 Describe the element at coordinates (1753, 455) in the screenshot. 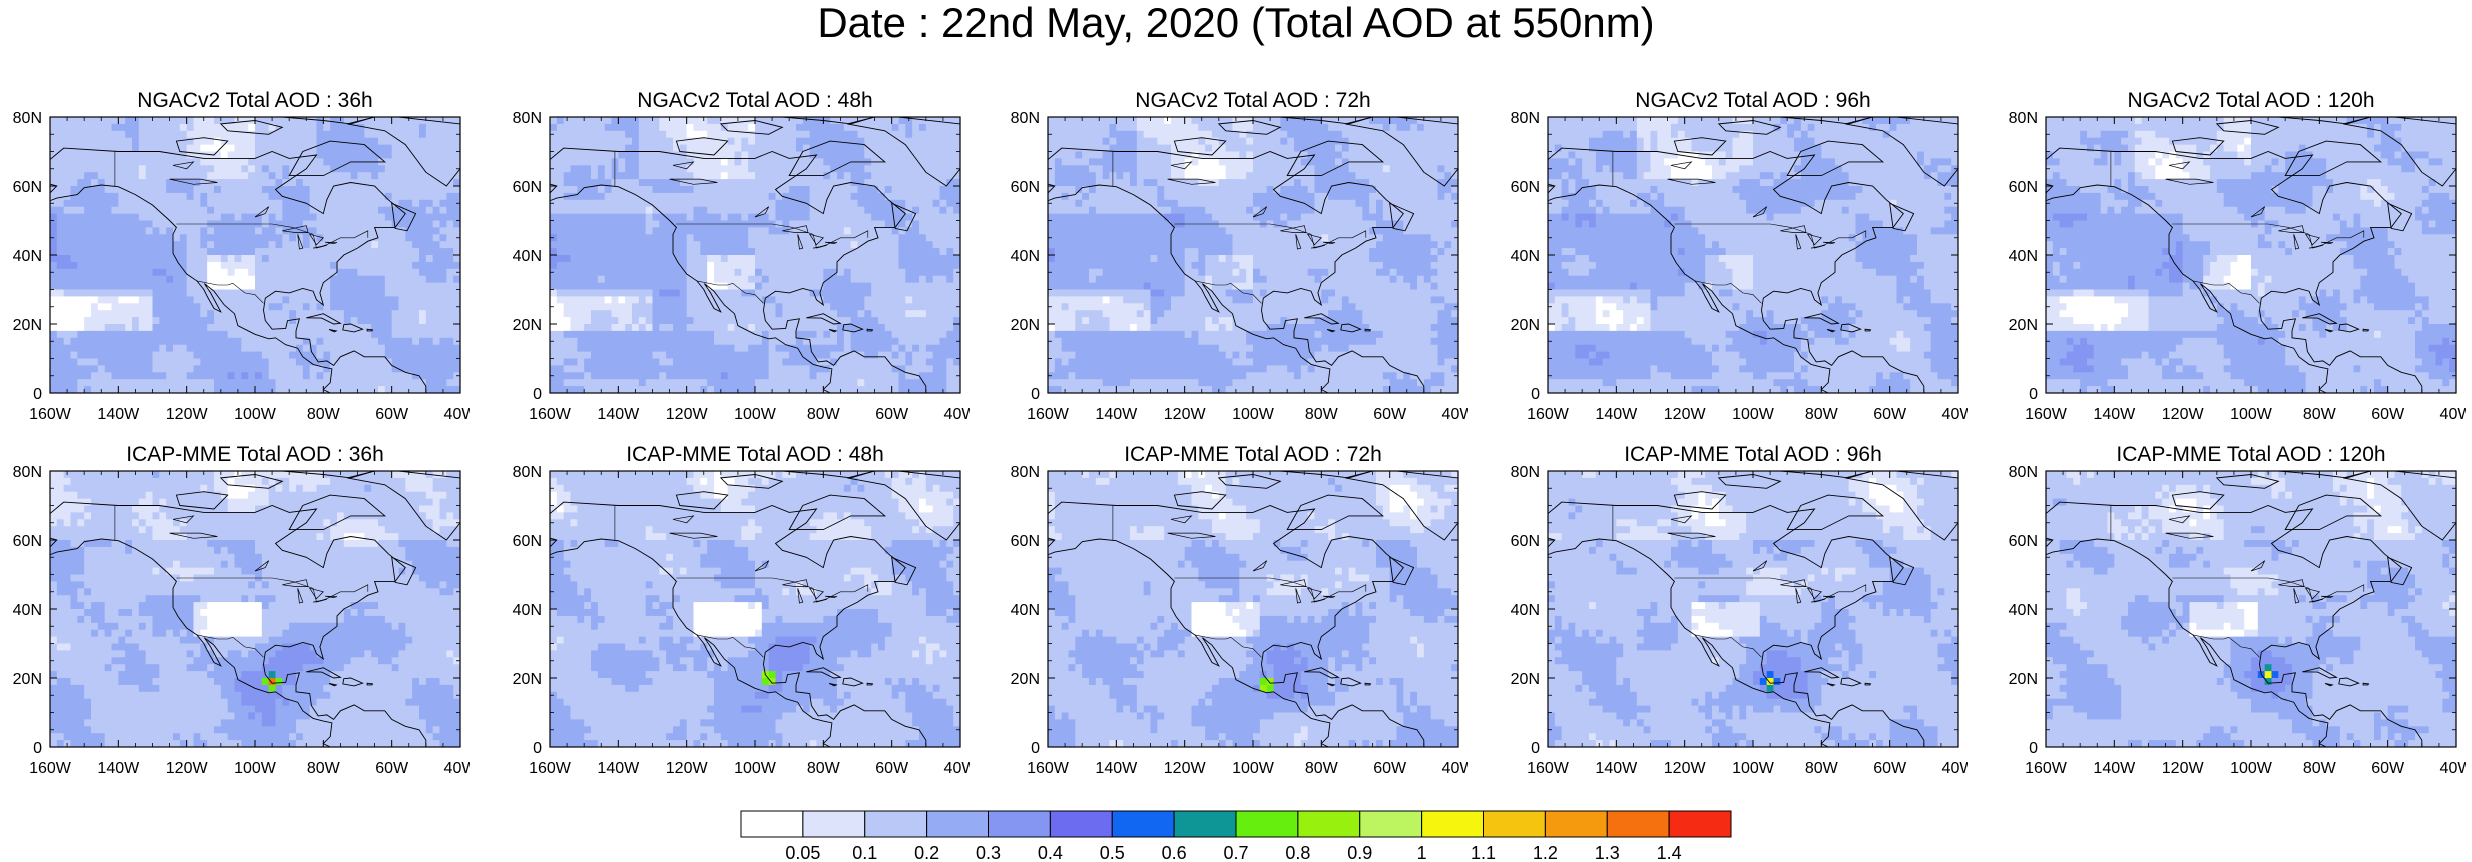

I see `panel-title: ICAP-MME Total AOD : 96h` at that location.